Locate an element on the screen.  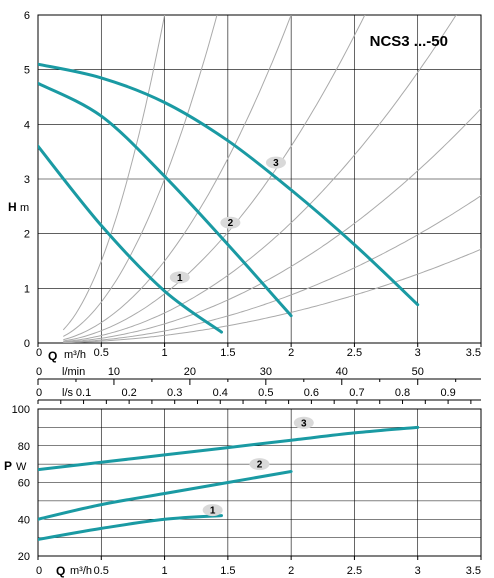
ls-tick-label: 0 is located at coordinates (39, 393).